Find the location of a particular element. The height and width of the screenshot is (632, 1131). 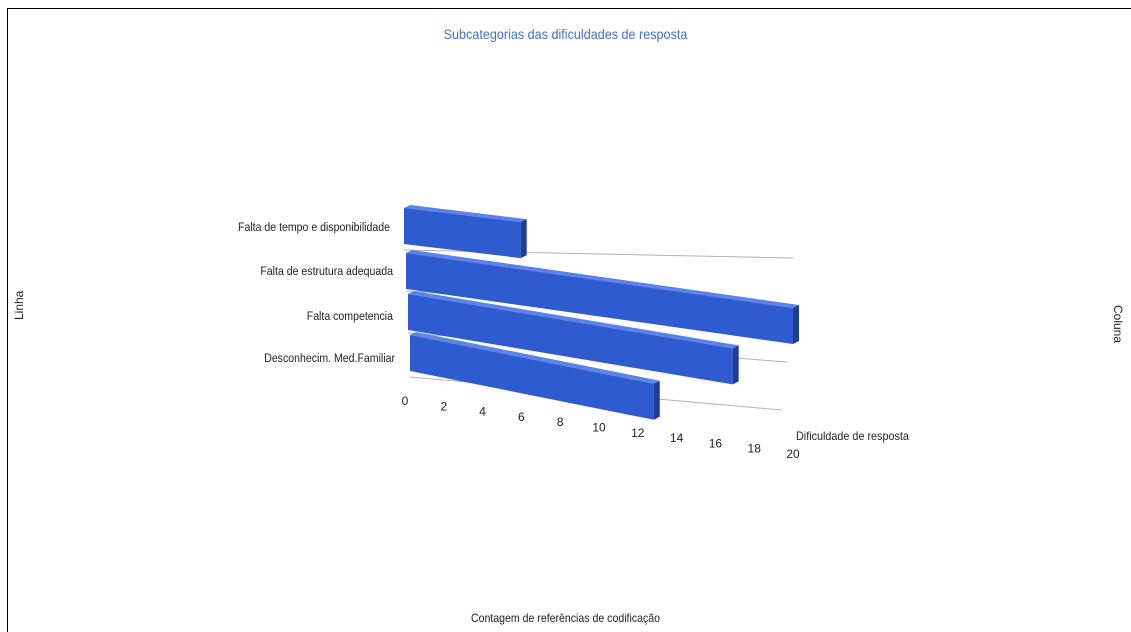

tick-label: 10 is located at coordinates (599, 428).